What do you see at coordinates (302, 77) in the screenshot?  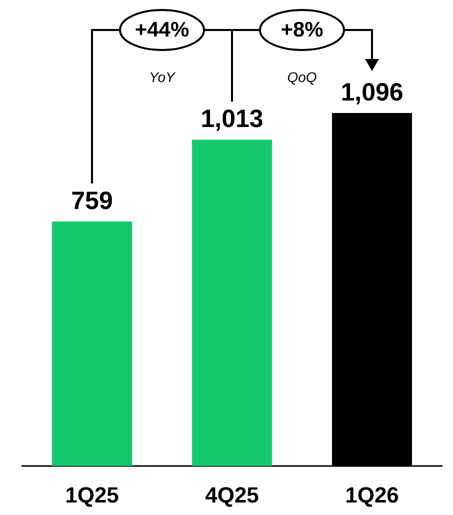 I see `text: QoQ` at bounding box center [302, 77].